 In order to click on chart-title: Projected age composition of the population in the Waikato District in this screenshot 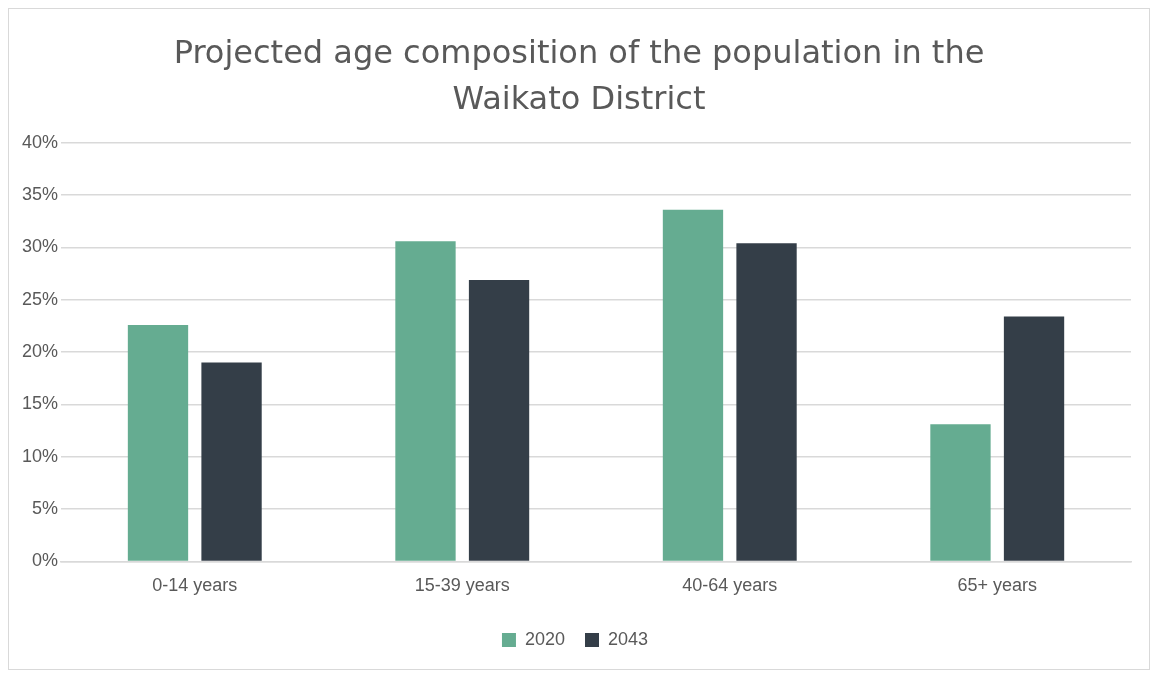, I will do `click(579, 75)`.